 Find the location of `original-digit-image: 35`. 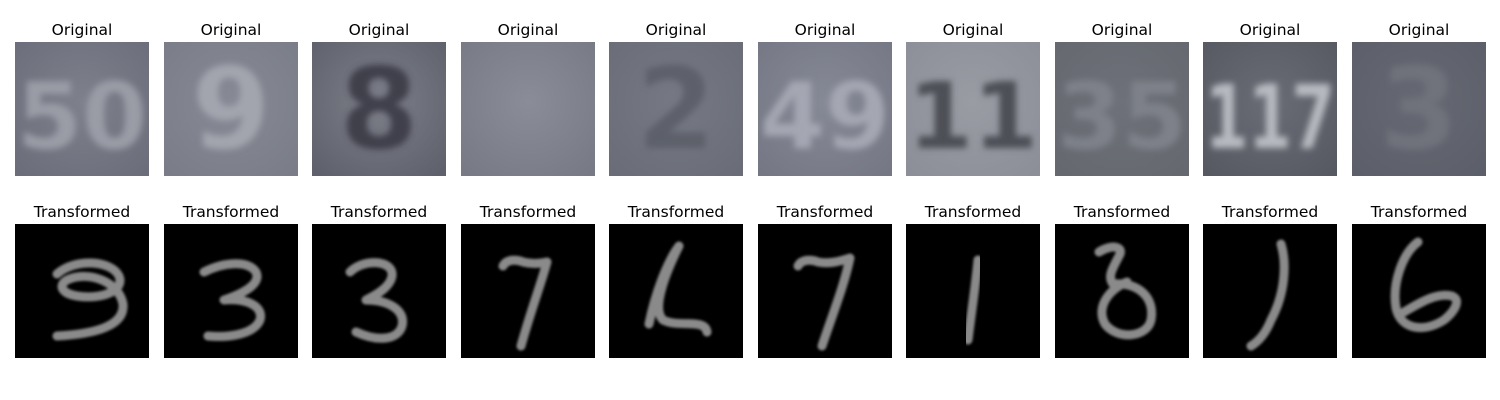

original-digit-image: 35 is located at coordinates (1122, 109).